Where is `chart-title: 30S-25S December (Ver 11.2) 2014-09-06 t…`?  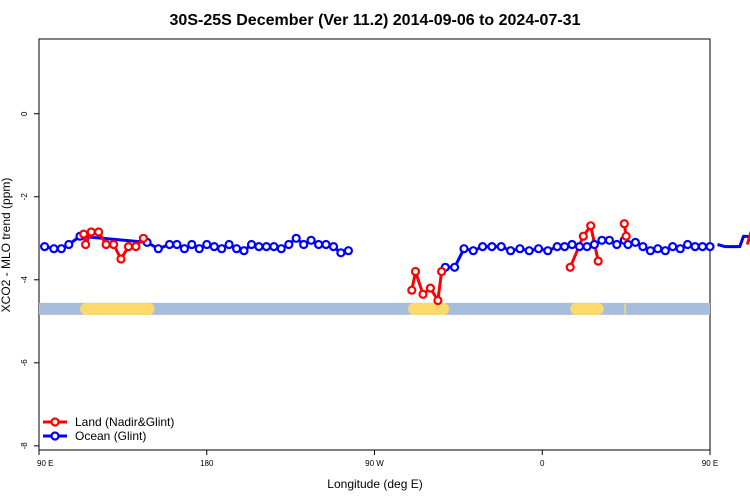
chart-title: 30S-25S December (Ver 11.2) 2014-09-06 t… is located at coordinates (375, 20).